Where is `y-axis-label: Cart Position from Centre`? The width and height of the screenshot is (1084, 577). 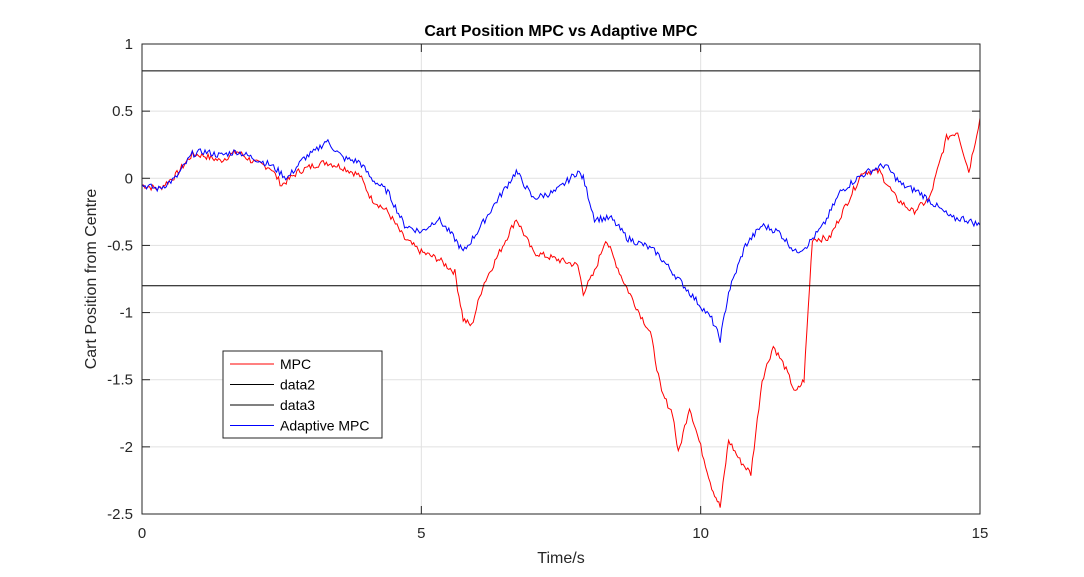 y-axis-label: Cart Position from Centre is located at coordinates (91, 279).